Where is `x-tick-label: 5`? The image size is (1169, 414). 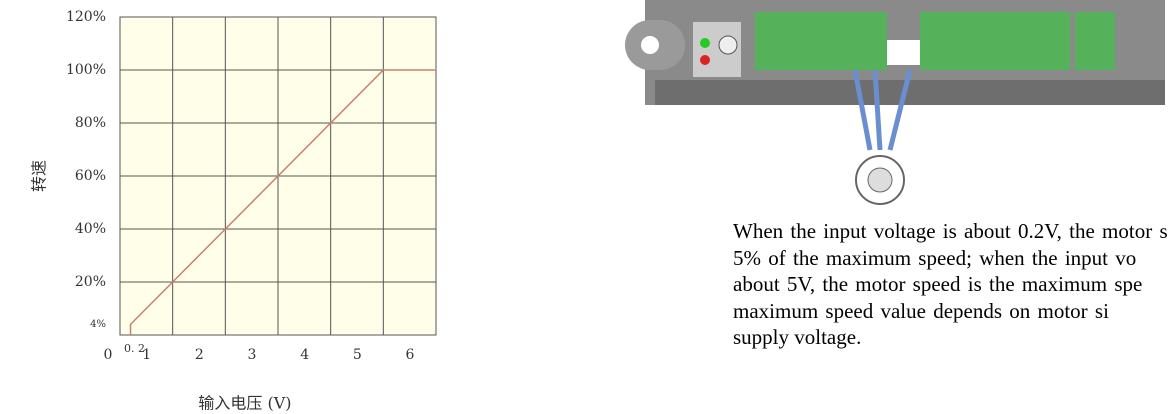
x-tick-label: 5 is located at coordinates (357, 355).